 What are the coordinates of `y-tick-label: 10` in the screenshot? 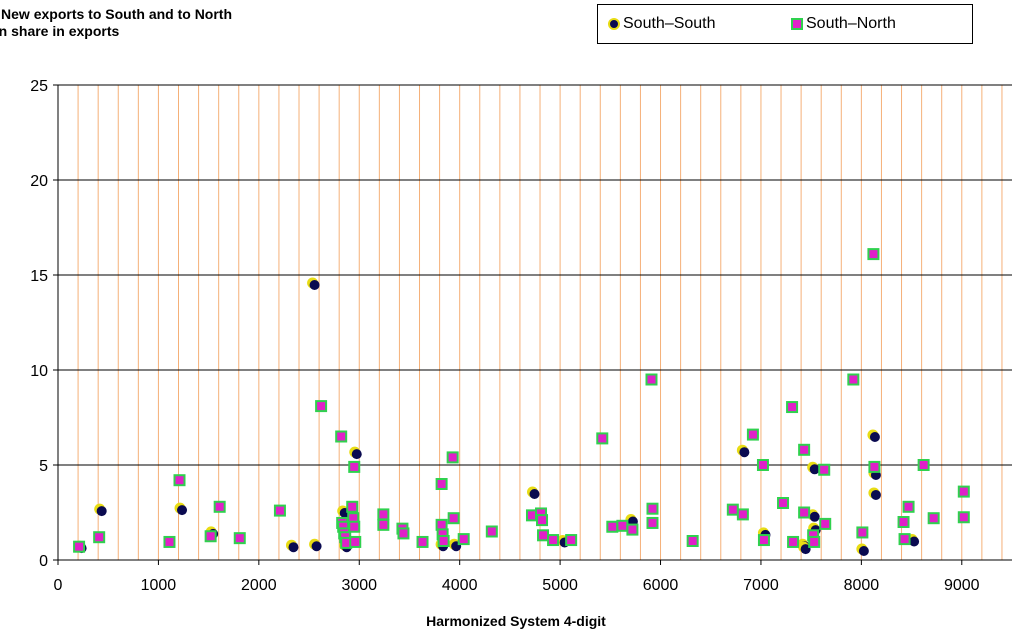 It's located at (39, 371).